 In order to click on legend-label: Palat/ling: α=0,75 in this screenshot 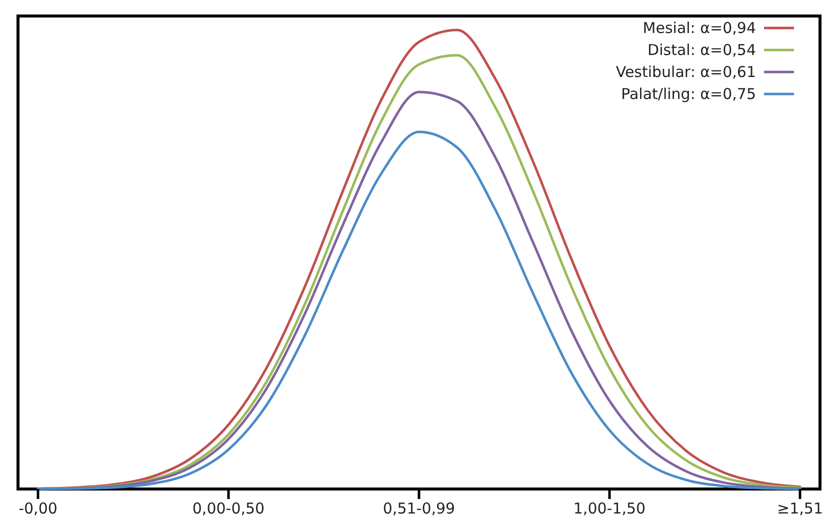, I will do `click(688, 94)`.